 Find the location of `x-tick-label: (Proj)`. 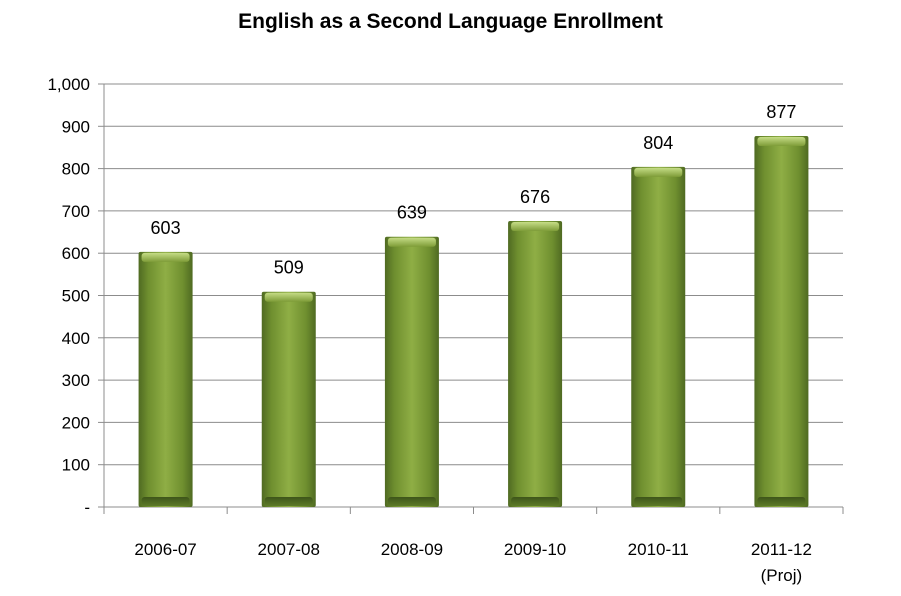

x-tick-label: (Proj) is located at coordinates (782, 575).